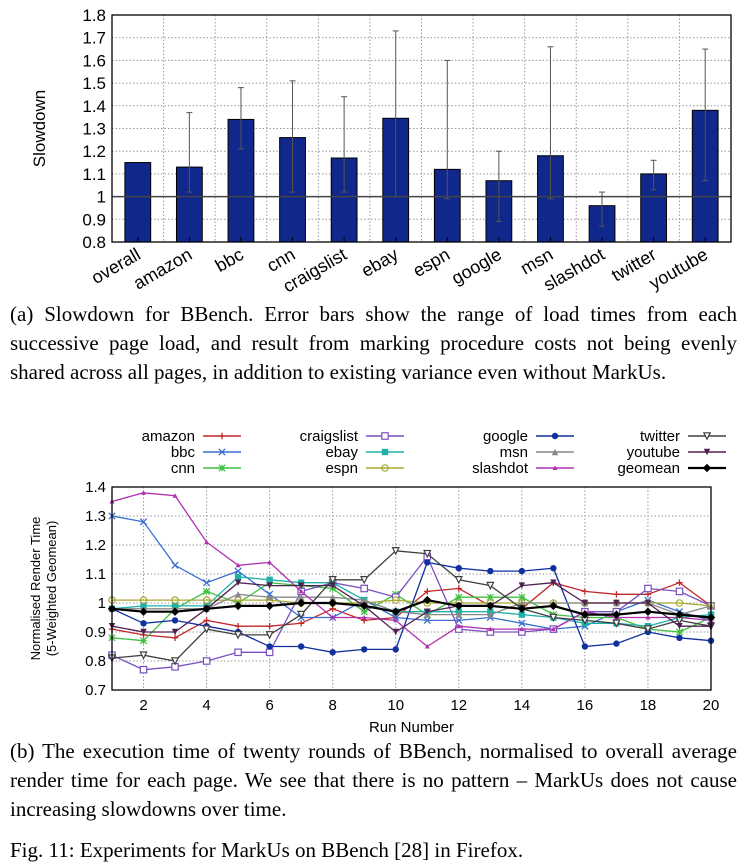 The width and height of the screenshot is (745, 867). What do you see at coordinates (648, 468) in the screenshot?
I see `legend-label: geomean` at bounding box center [648, 468].